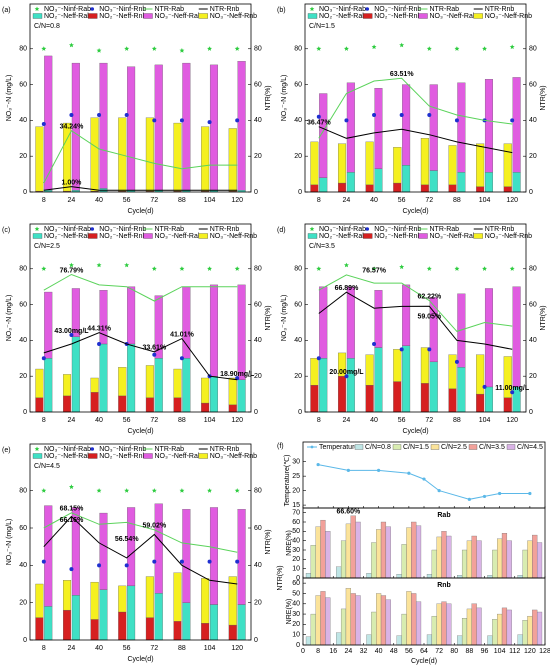 Image resolution: width=550 pixels, height=668 pixels. I want to click on panel-label: (c), so click(6, 230).